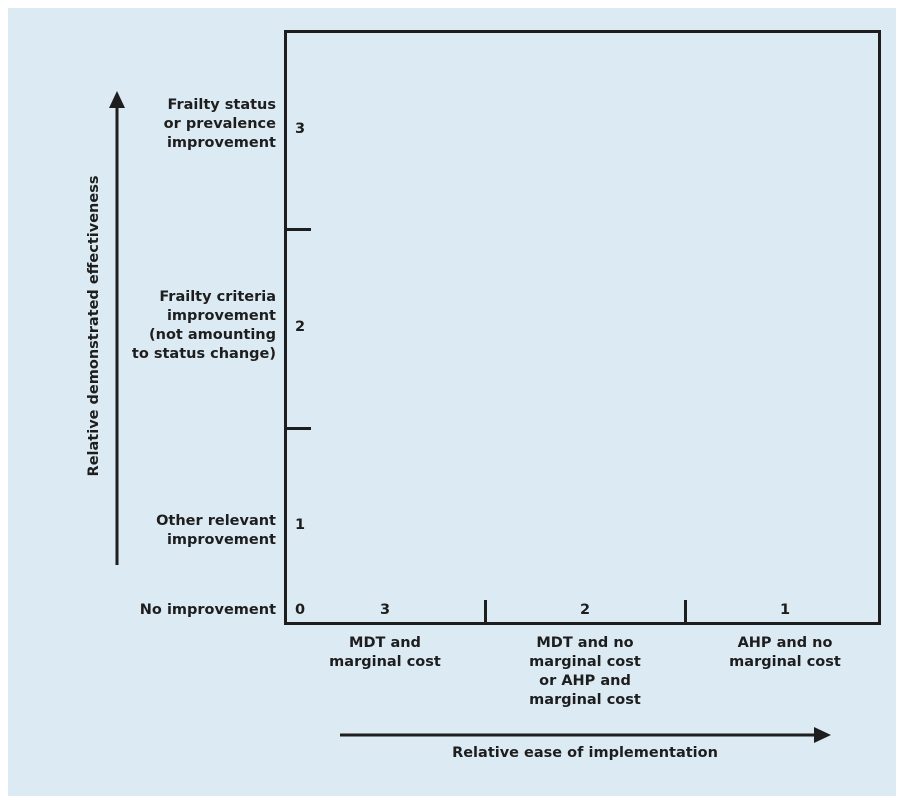 The height and width of the screenshot is (805, 904). I want to click on y-level-1-label: Other relevant improvement, so click(216, 530).